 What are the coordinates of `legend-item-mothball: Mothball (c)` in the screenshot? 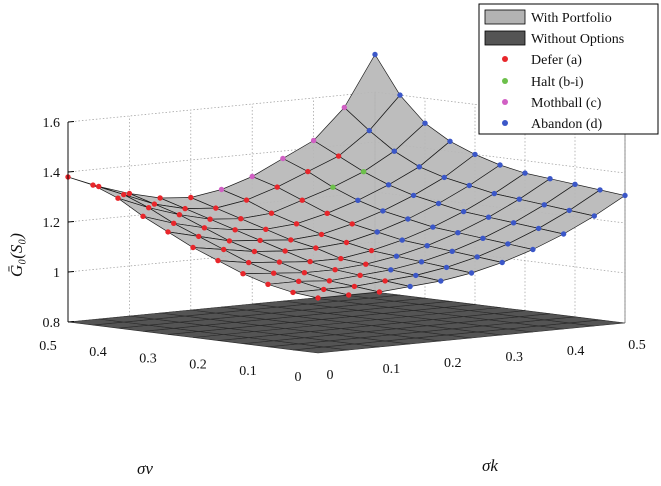 It's located at (552, 103).